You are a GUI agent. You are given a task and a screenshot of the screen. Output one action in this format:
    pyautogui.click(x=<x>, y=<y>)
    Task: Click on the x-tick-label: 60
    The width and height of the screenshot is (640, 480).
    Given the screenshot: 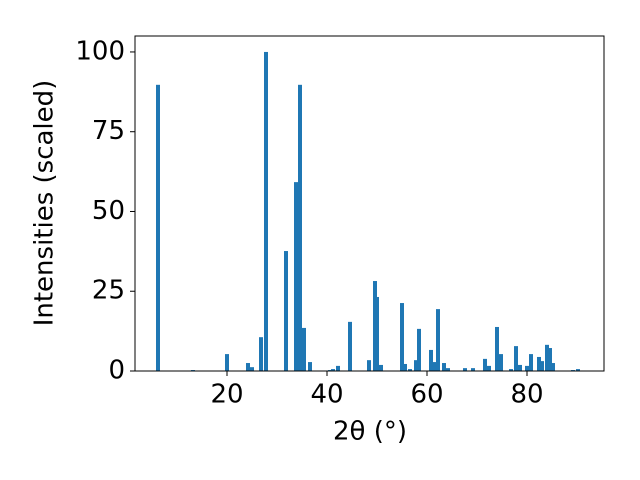 What is the action you would take?
    pyautogui.click(x=426, y=395)
    